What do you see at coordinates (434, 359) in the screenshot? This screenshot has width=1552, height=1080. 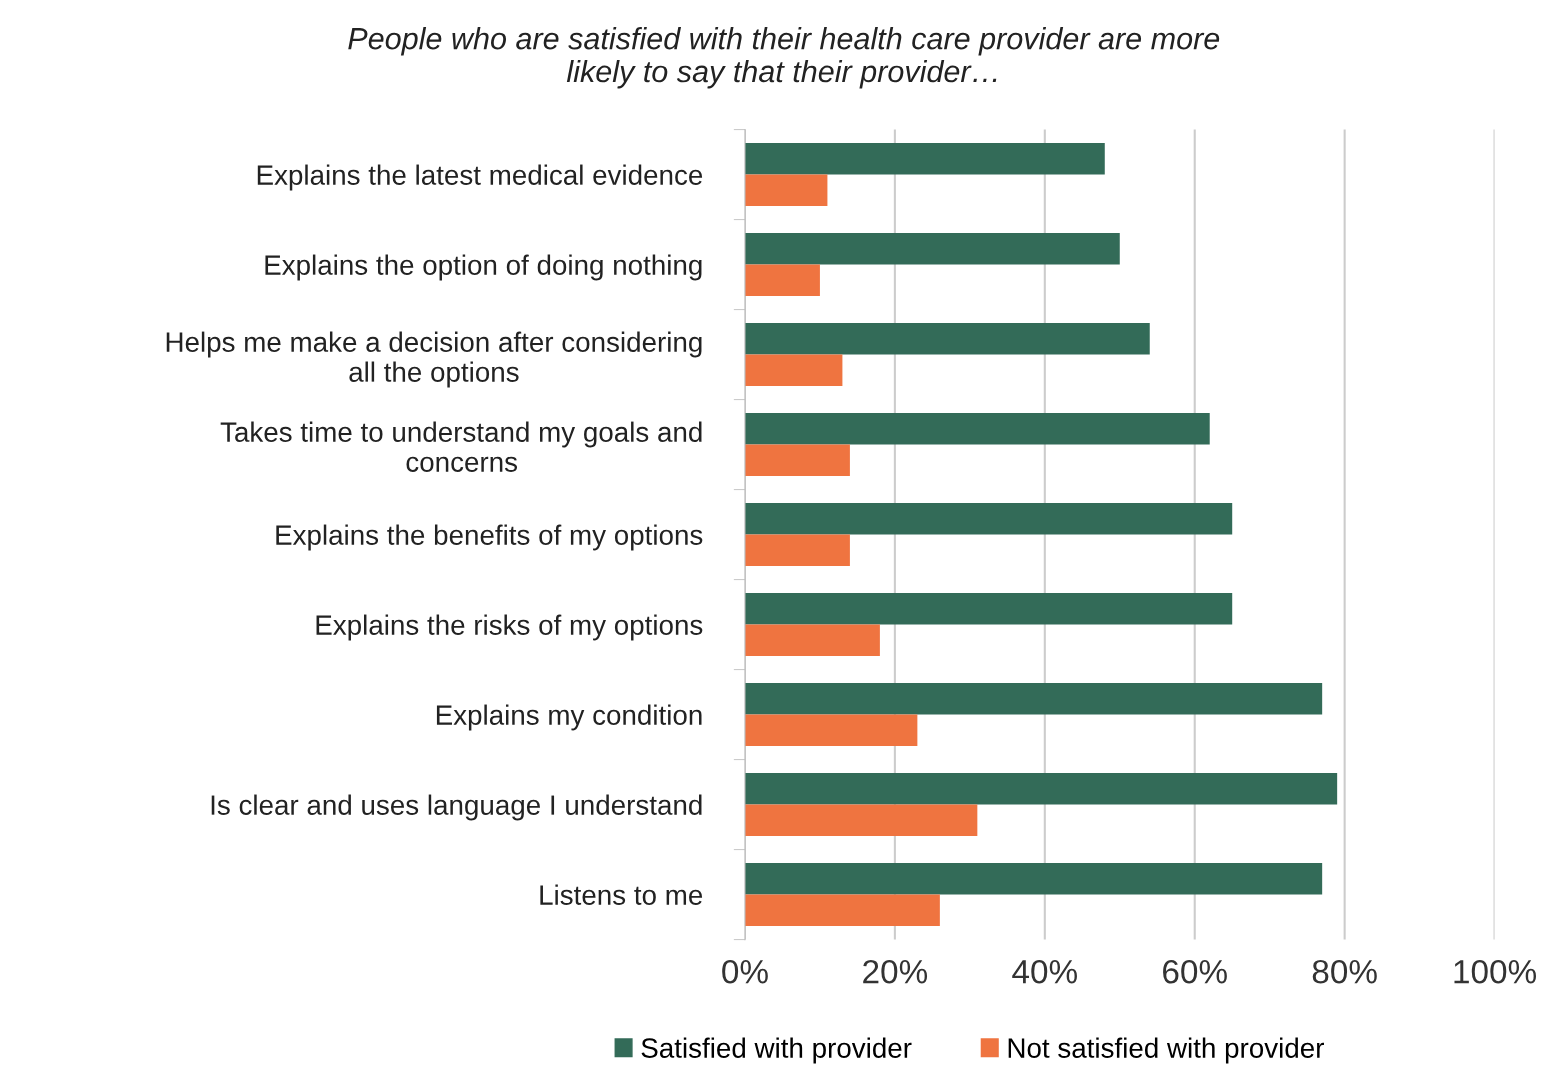 I see `y-tick-label: Helps me make a decision after considering all the options` at bounding box center [434, 359].